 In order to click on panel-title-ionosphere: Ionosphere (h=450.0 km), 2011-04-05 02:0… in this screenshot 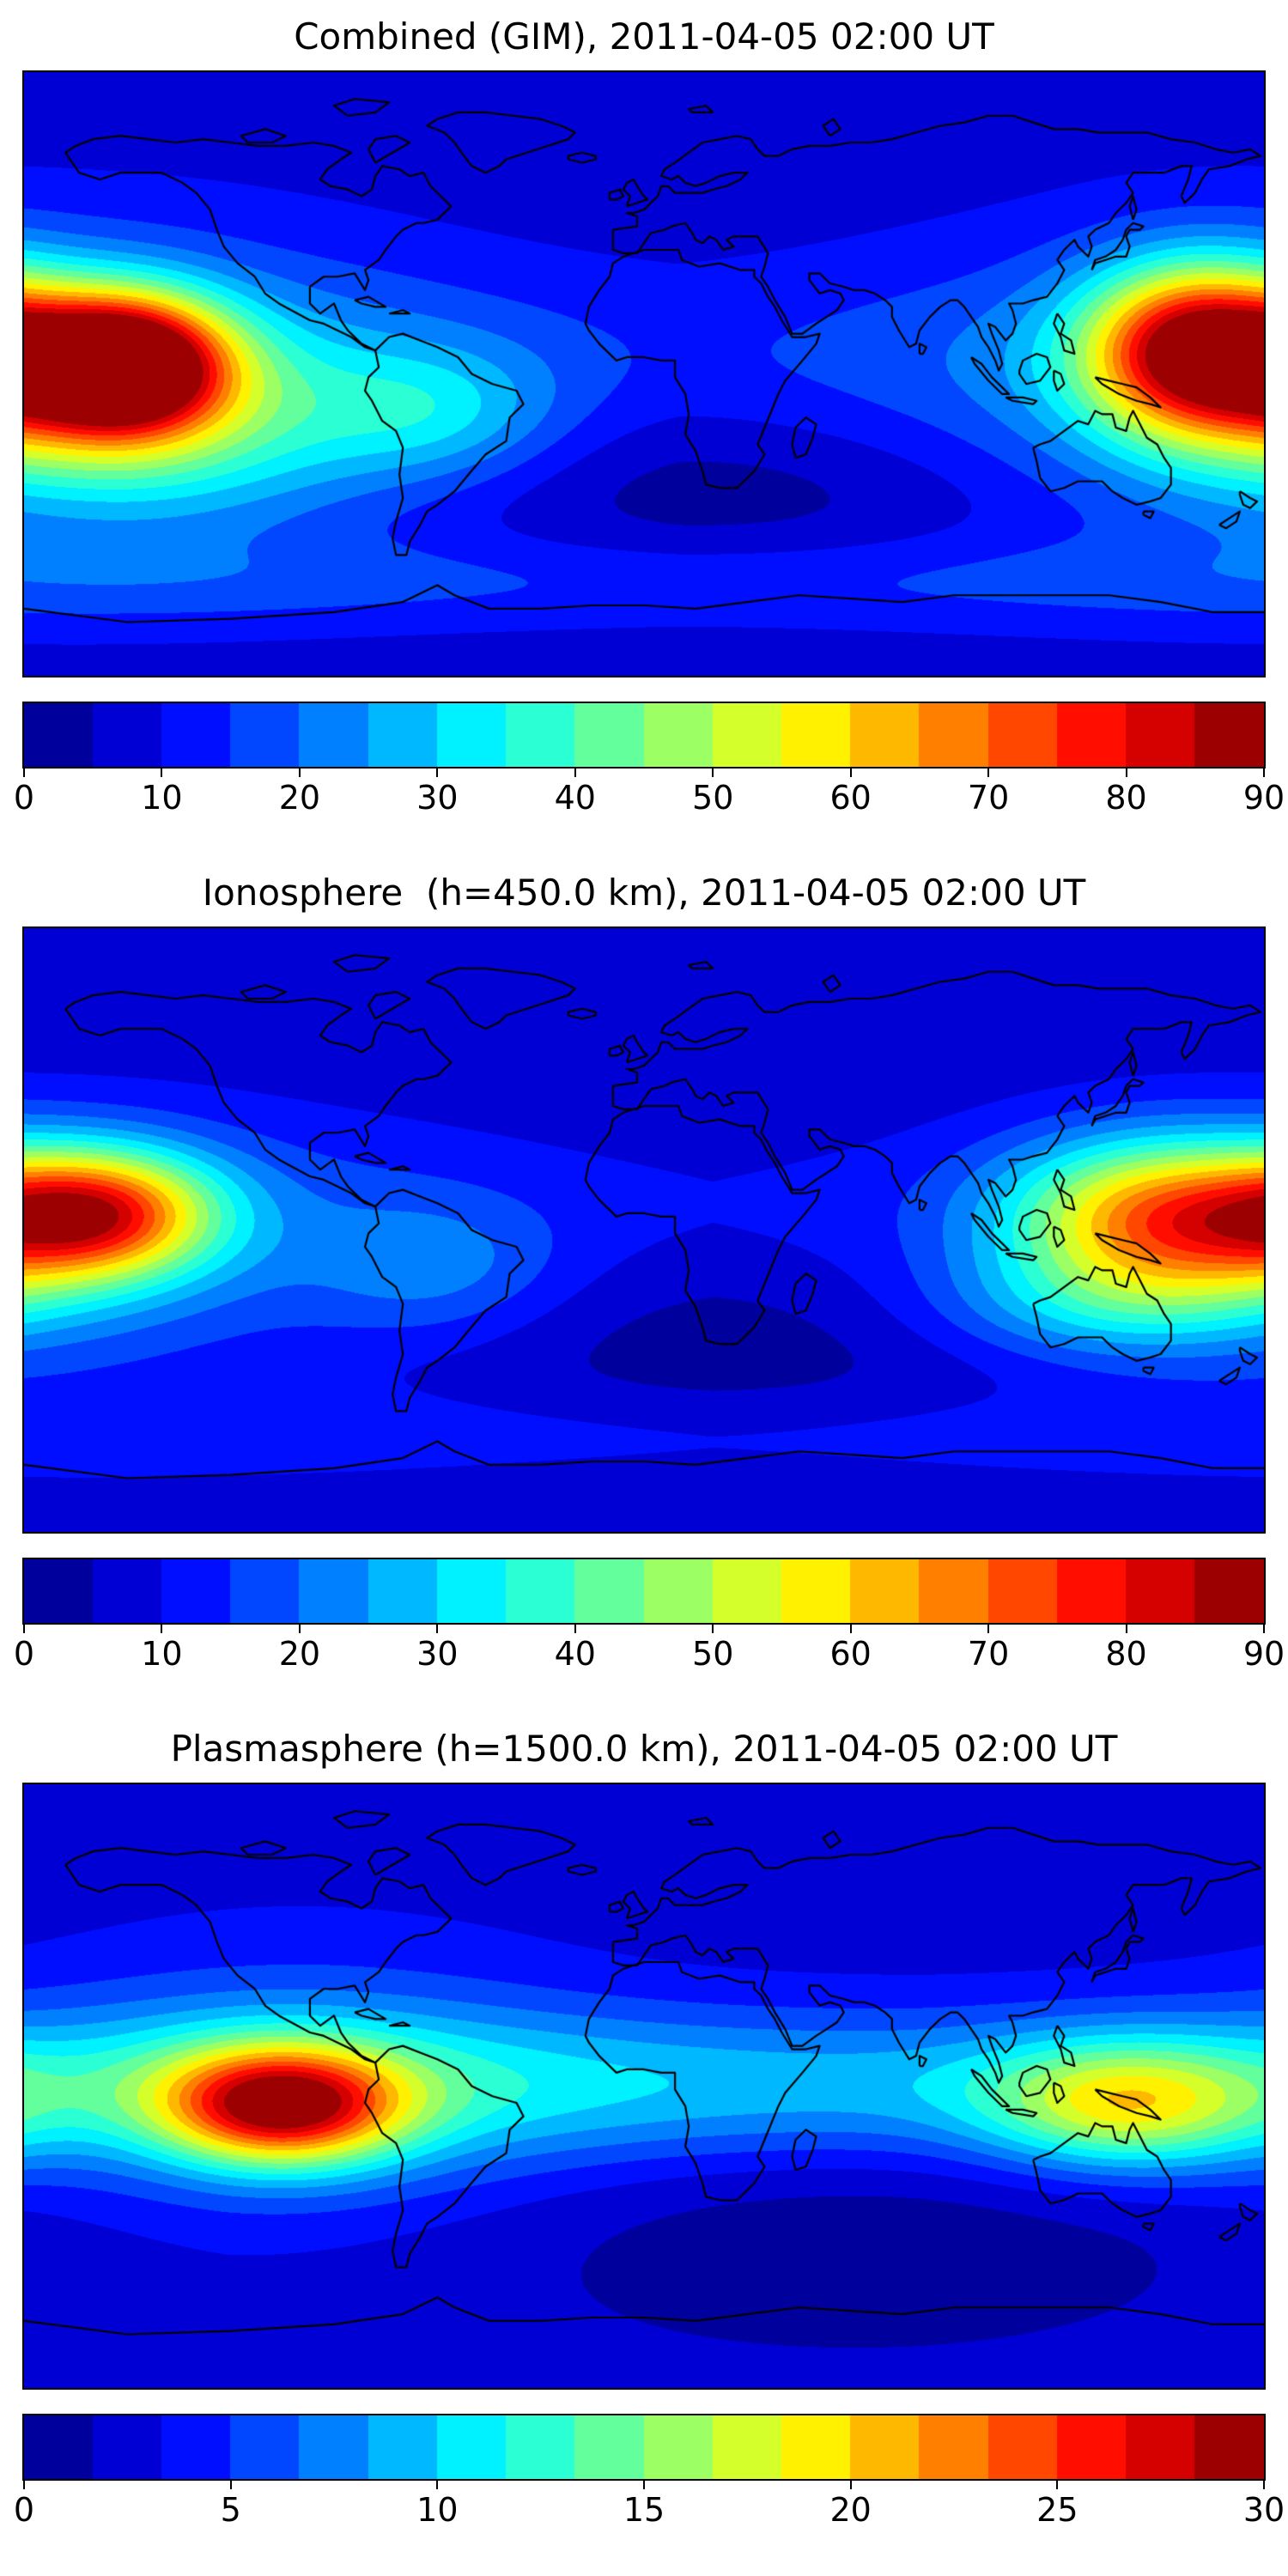, I will do `click(644, 893)`.